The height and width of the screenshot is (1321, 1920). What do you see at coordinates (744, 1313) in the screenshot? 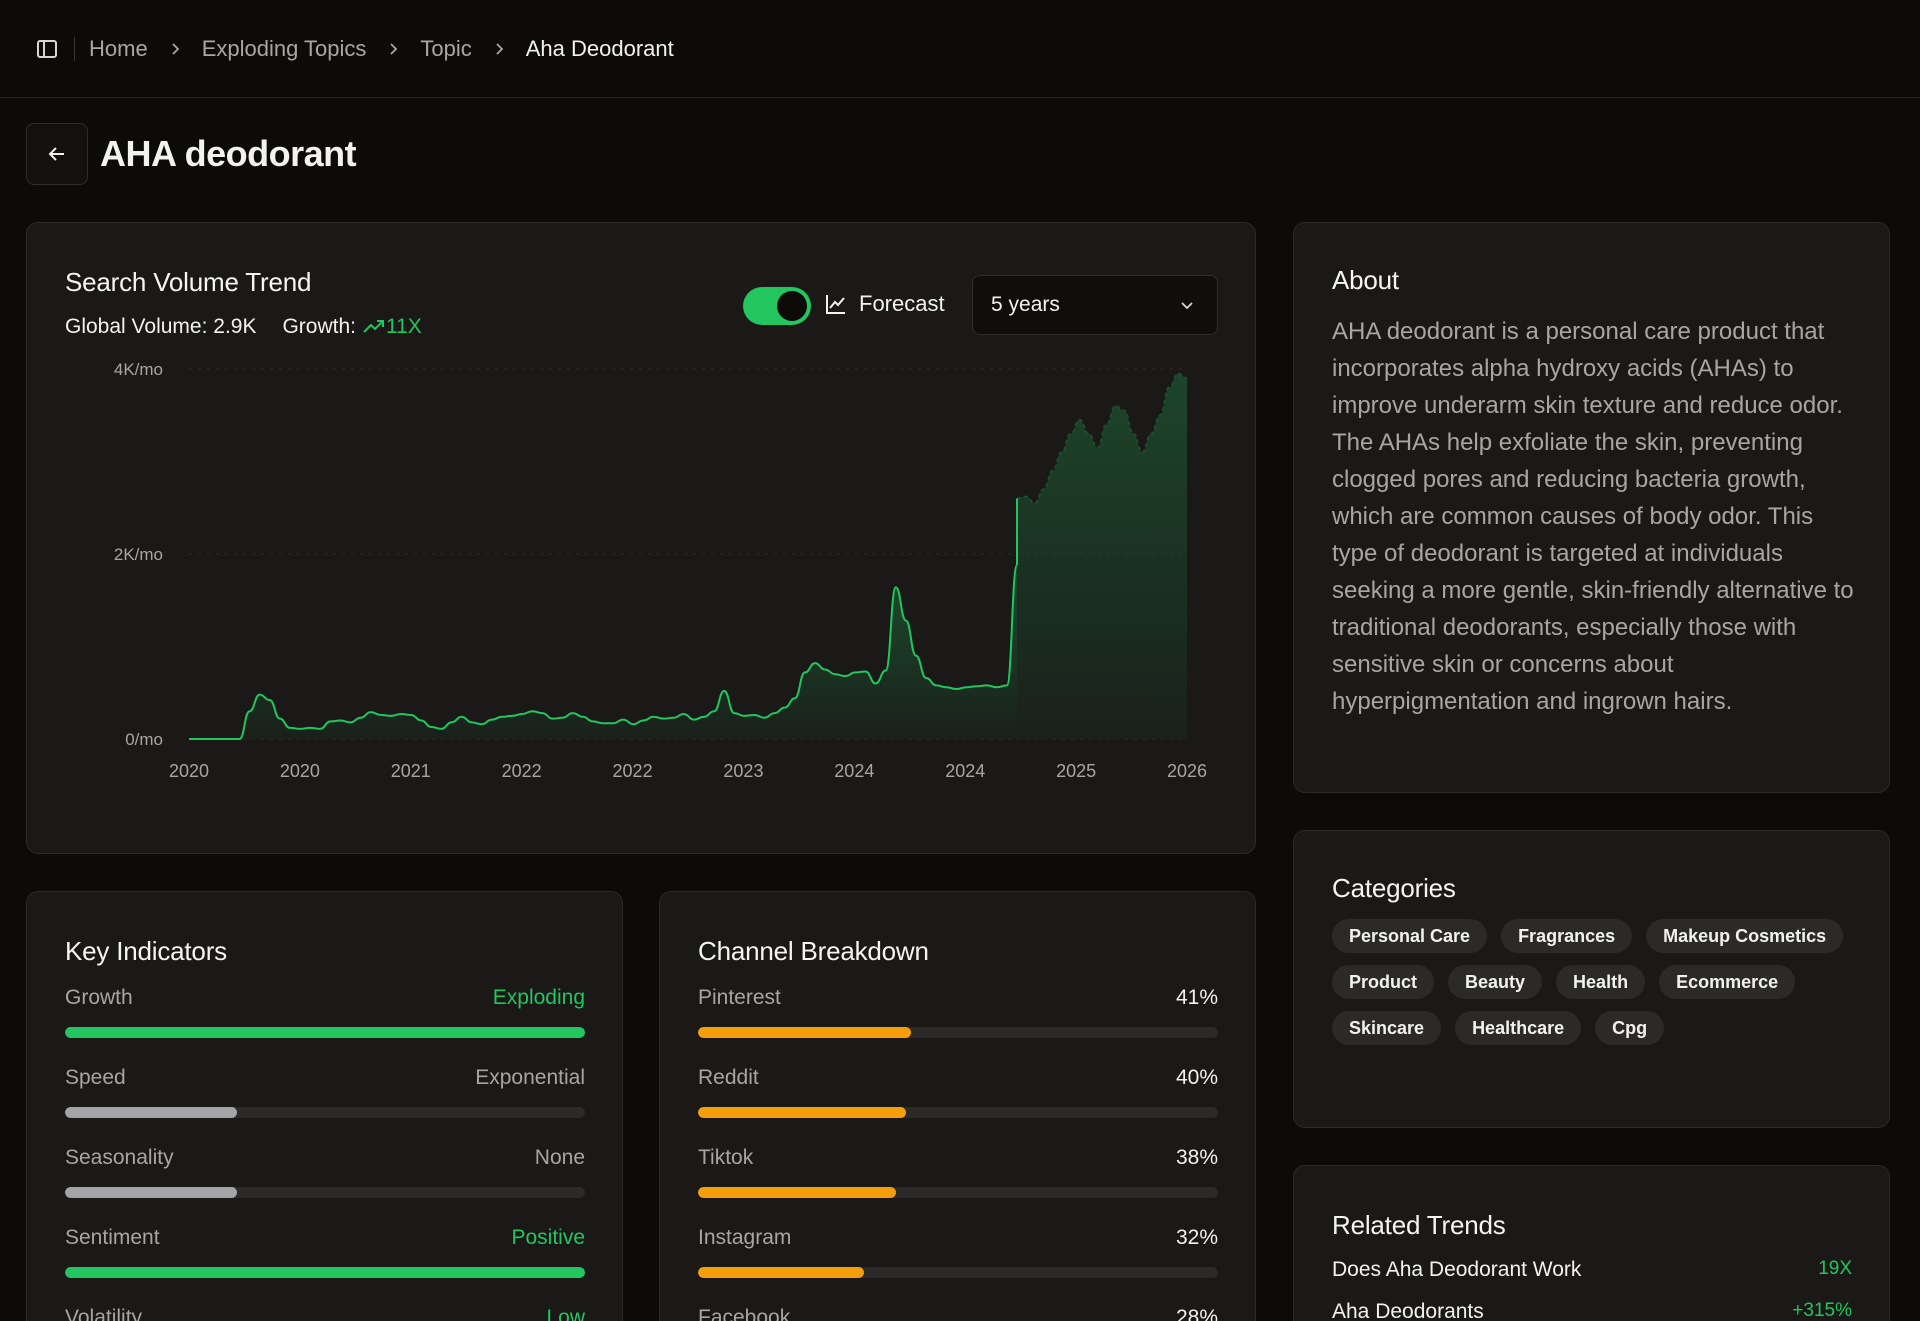
I see `metric-label: Facebook` at bounding box center [744, 1313].